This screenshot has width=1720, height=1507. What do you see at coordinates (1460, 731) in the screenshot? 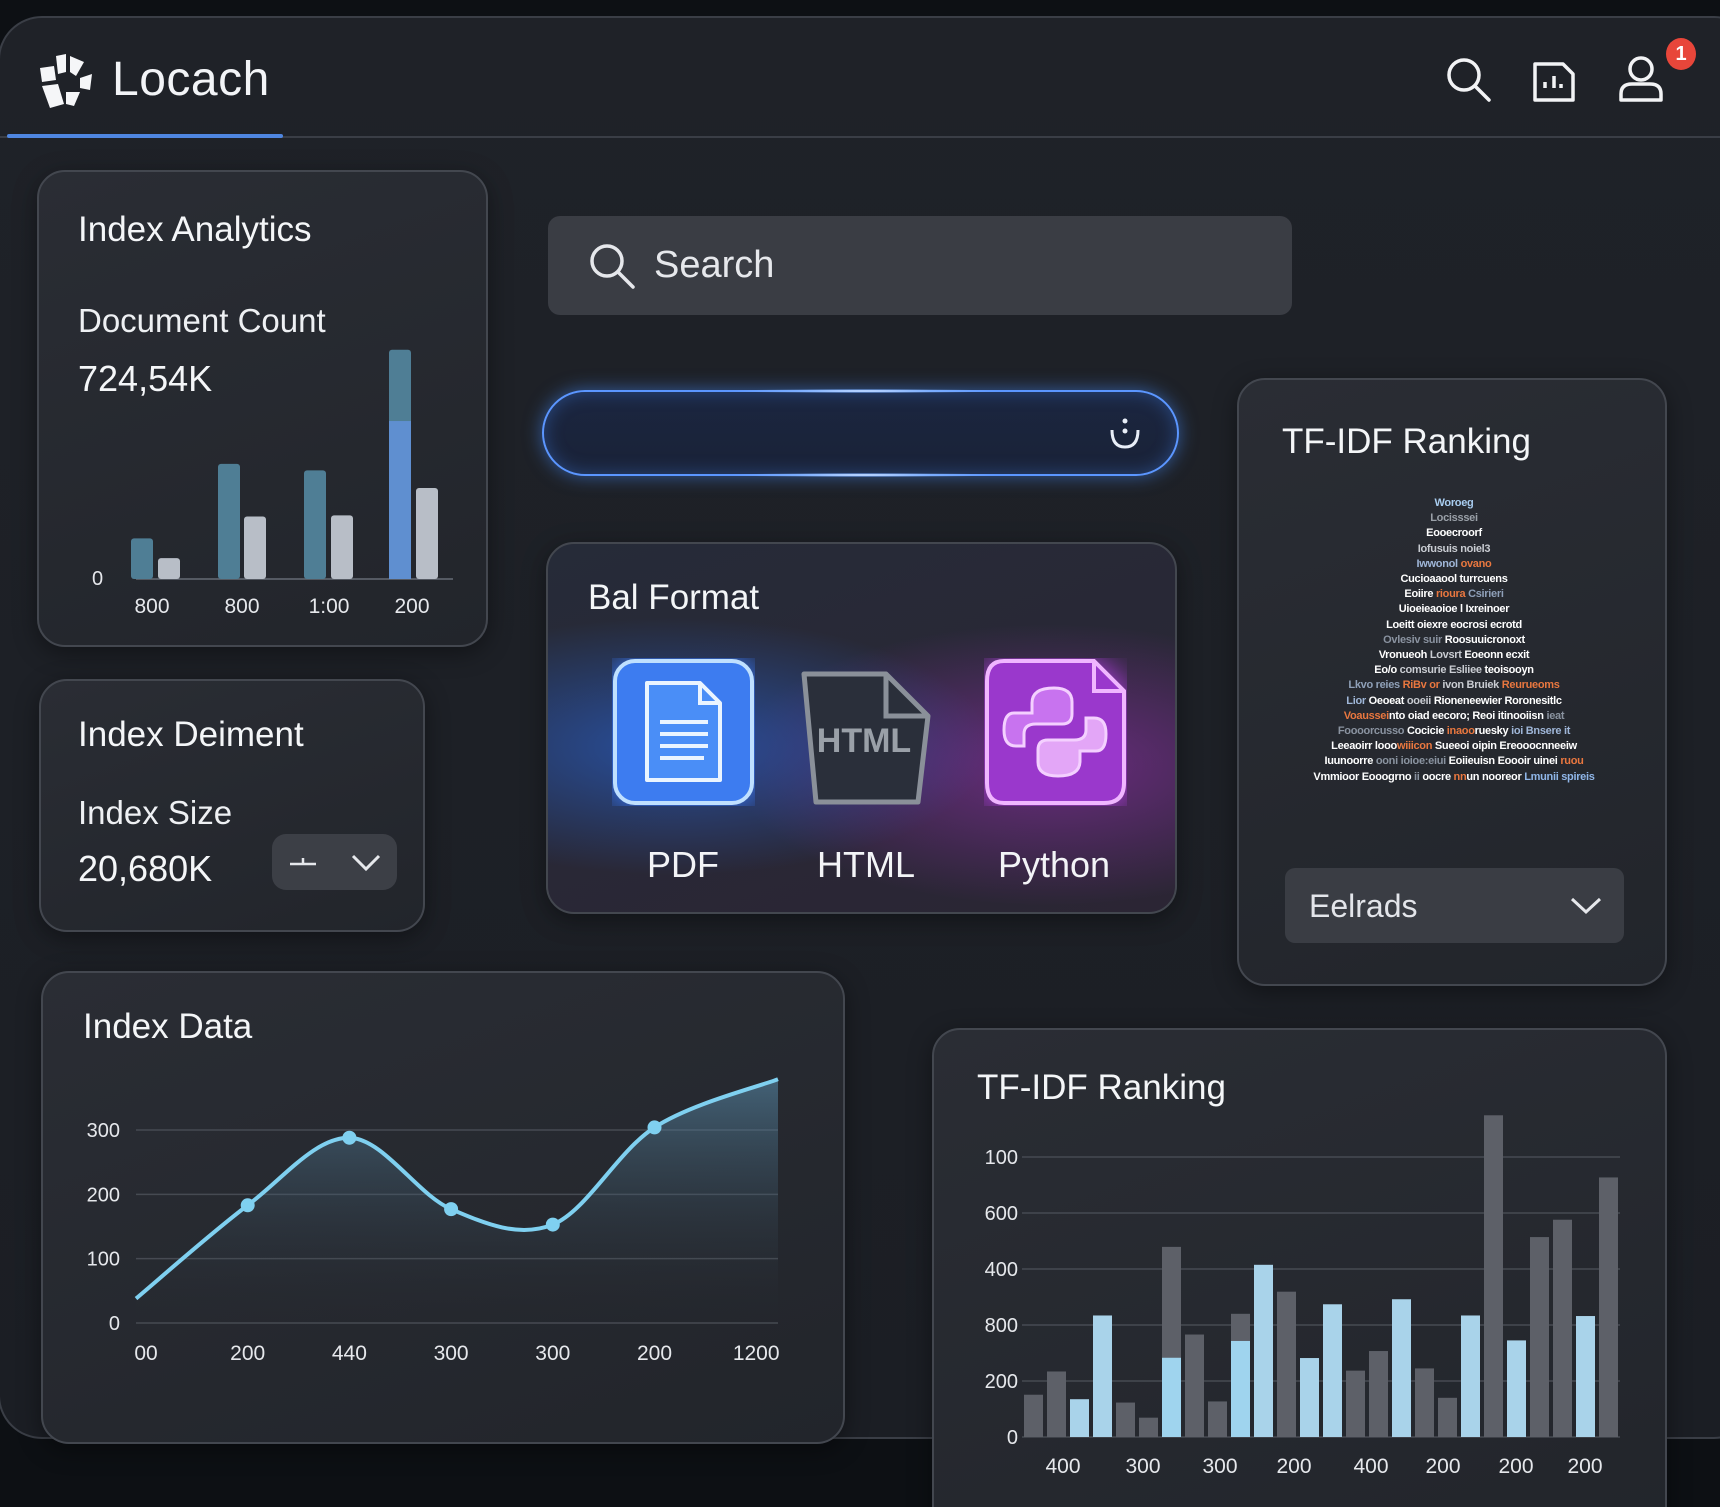
I see `term: inaoo` at bounding box center [1460, 731].